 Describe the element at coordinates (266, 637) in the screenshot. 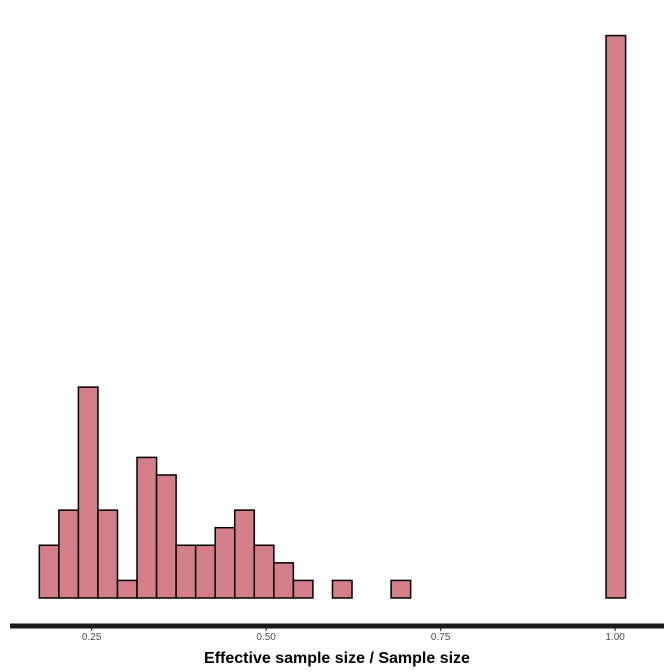

I see `x-tick-label-1: 0.50` at that location.